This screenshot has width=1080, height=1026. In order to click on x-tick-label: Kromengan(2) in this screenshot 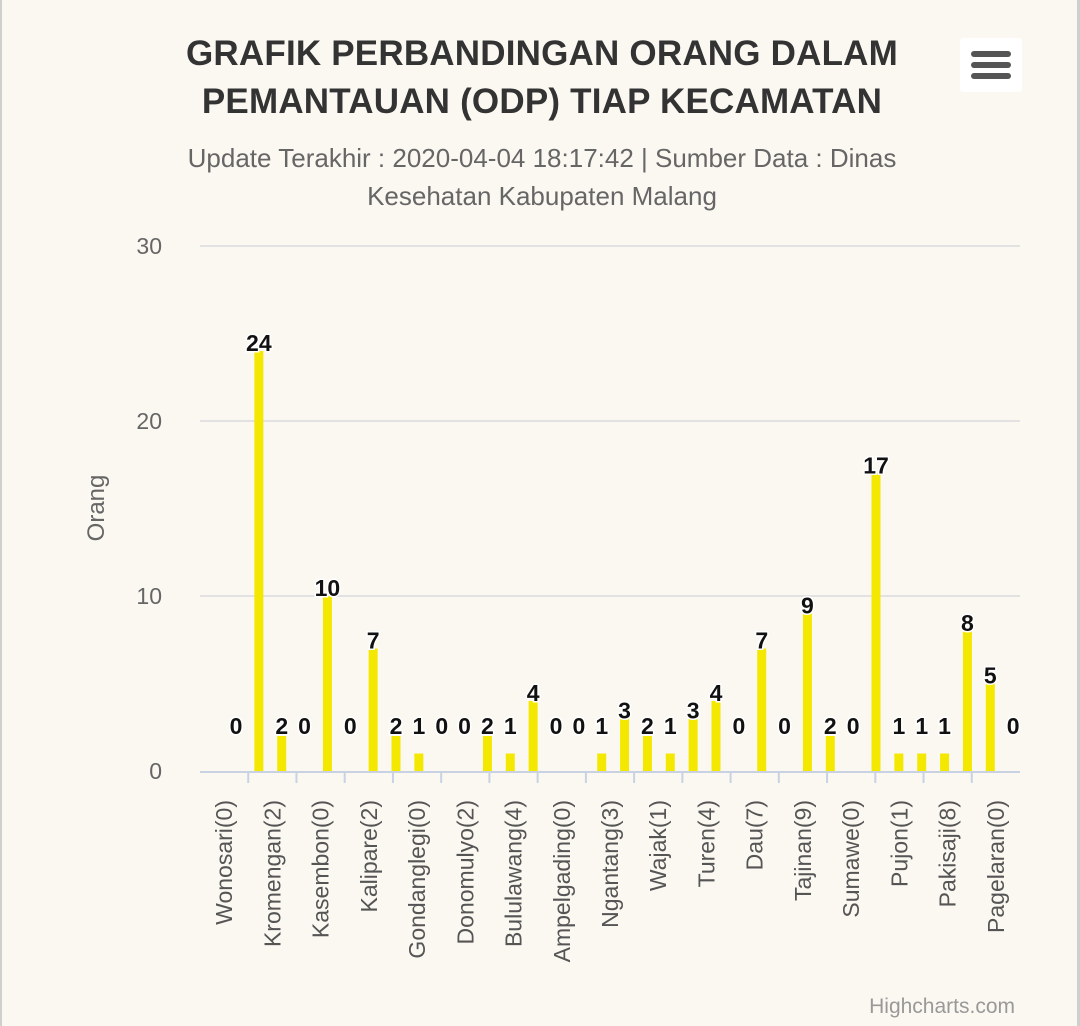, I will do `click(272, 873)`.